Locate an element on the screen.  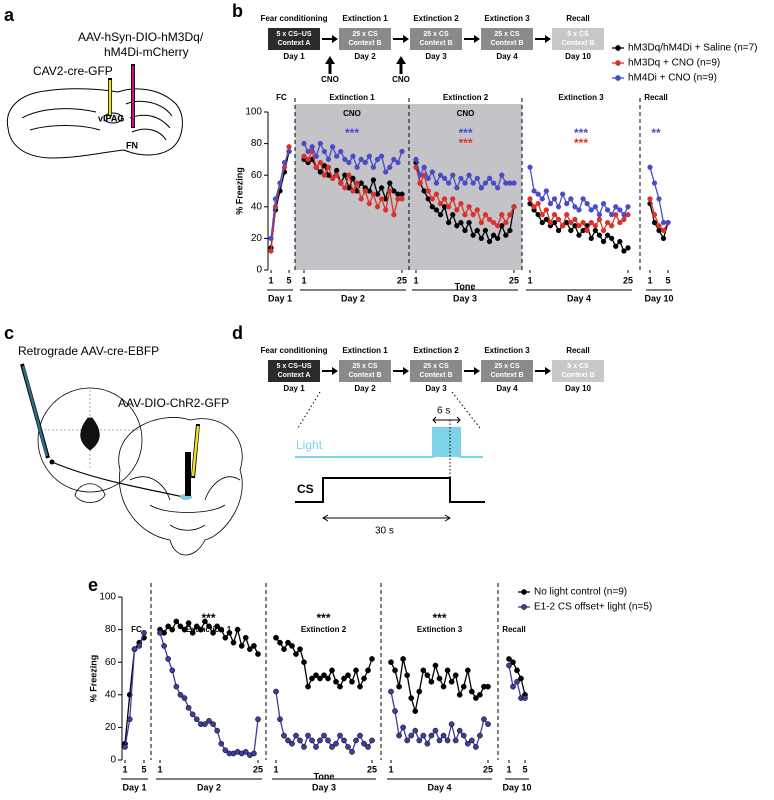
stage-header: Extinction 2 is located at coordinates (436, 350).